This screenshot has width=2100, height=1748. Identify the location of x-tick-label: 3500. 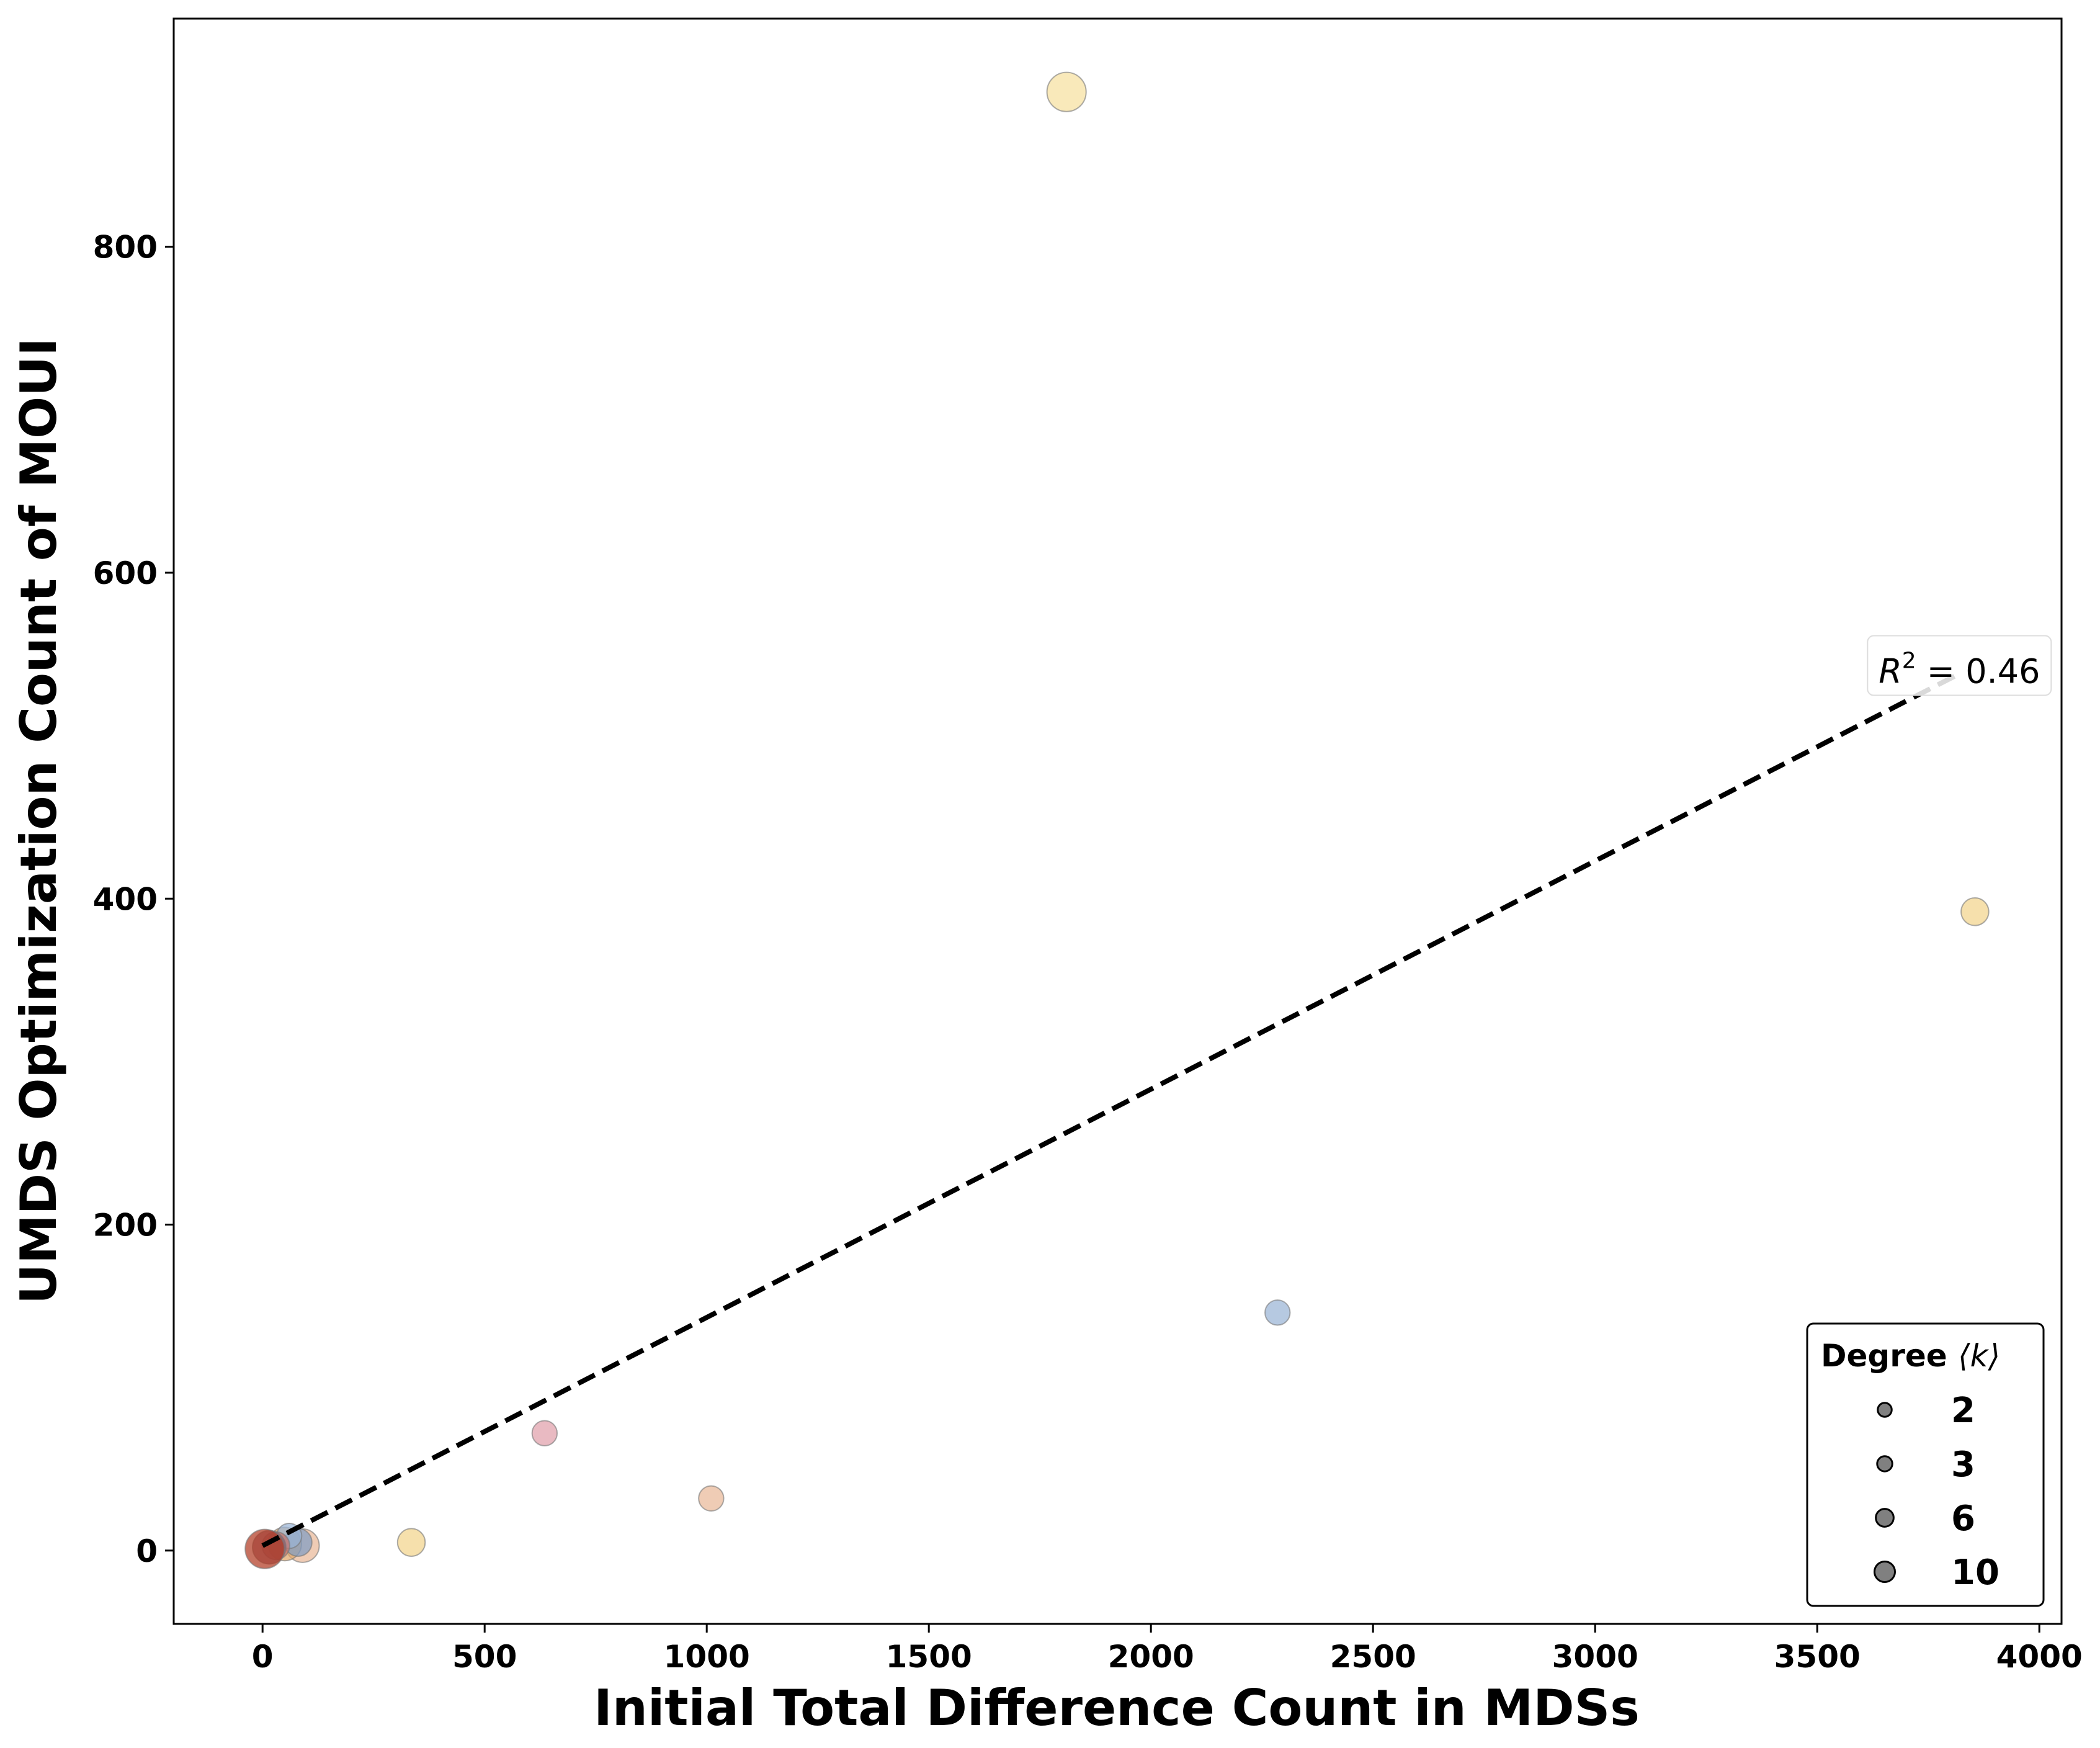
(1818, 1657).